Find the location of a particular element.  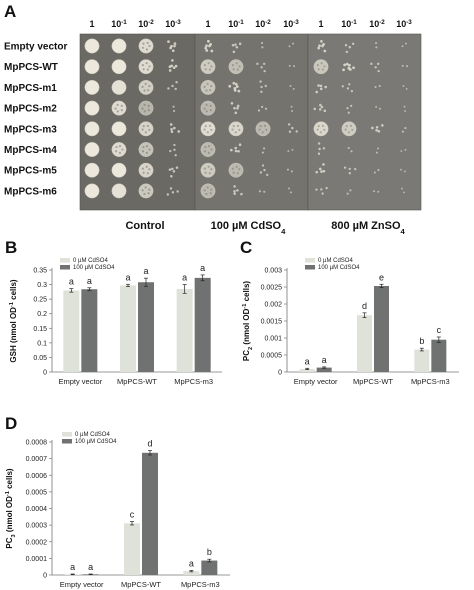

legend-label: 100 µM CdSO4 is located at coordinates (96, 442).